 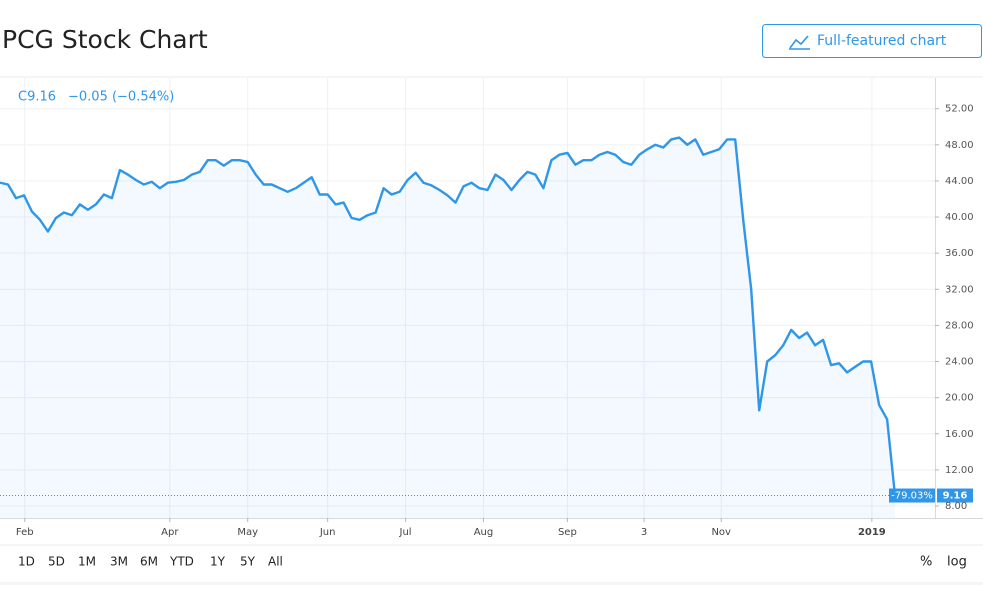 I want to click on range-button: 3M, so click(x=119, y=562).